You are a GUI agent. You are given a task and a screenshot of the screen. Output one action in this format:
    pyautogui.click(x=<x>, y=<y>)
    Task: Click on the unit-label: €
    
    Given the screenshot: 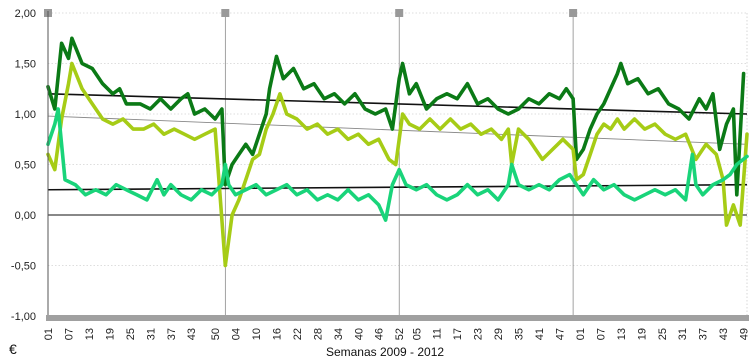 What is the action you would take?
    pyautogui.click(x=13, y=349)
    